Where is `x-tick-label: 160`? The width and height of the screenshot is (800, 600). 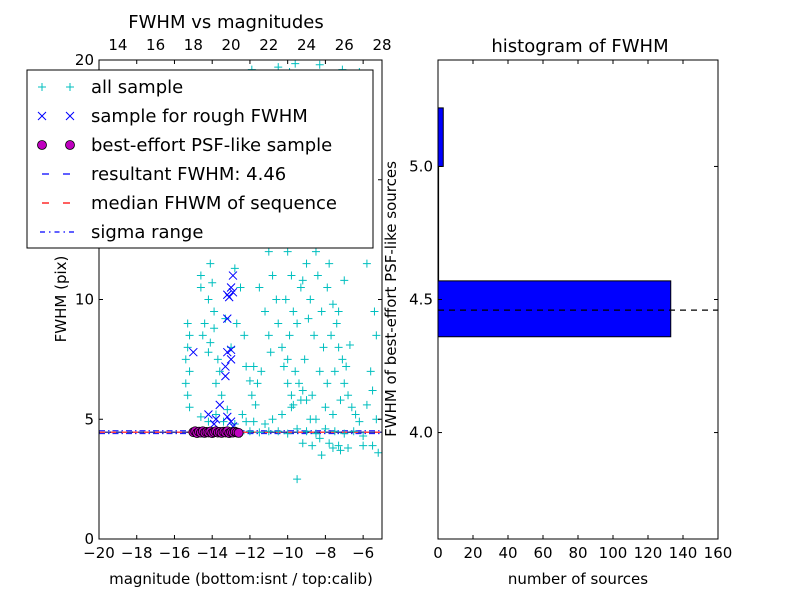 x-tick-label: 160 is located at coordinates (718, 553).